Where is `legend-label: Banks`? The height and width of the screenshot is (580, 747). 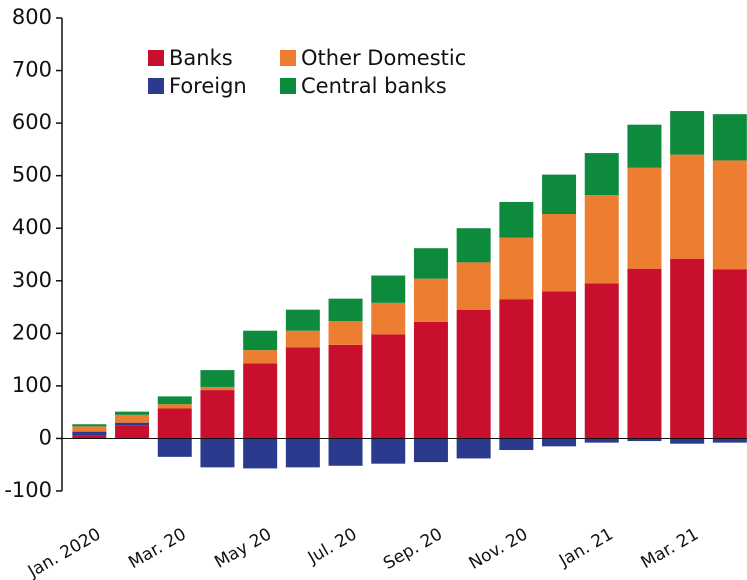 legend-label: Banks is located at coordinates (201, 58).